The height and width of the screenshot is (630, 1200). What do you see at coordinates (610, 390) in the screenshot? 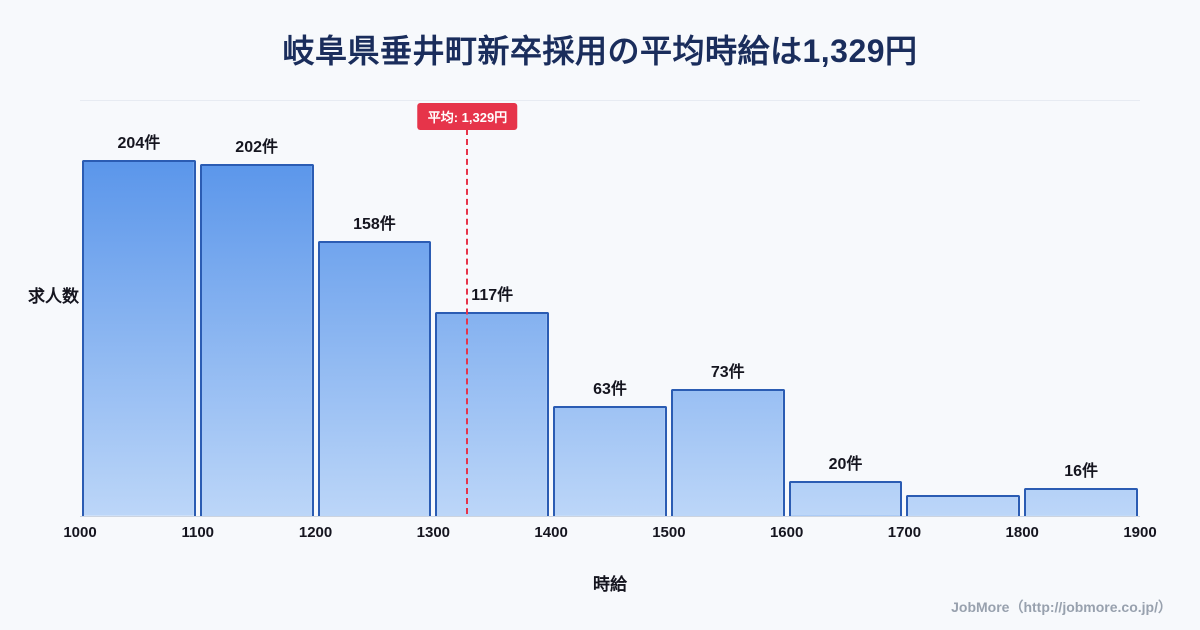
I see `bar-value-label: 63件` at bounding box center [610, 390].